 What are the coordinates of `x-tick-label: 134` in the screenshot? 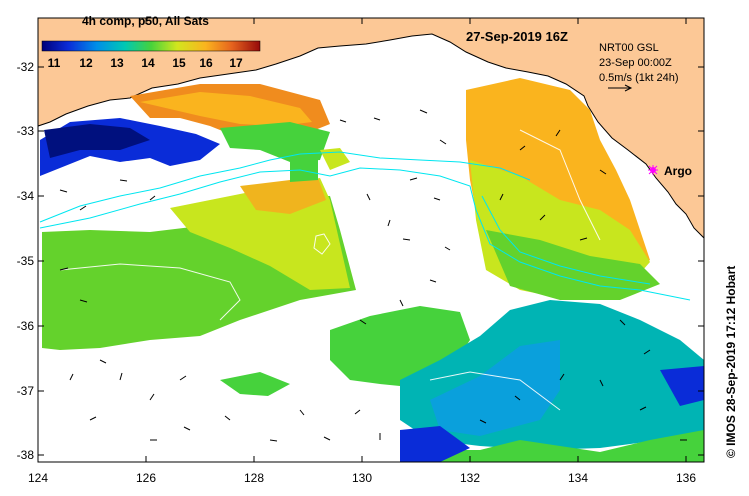 It's located at (578, 478).